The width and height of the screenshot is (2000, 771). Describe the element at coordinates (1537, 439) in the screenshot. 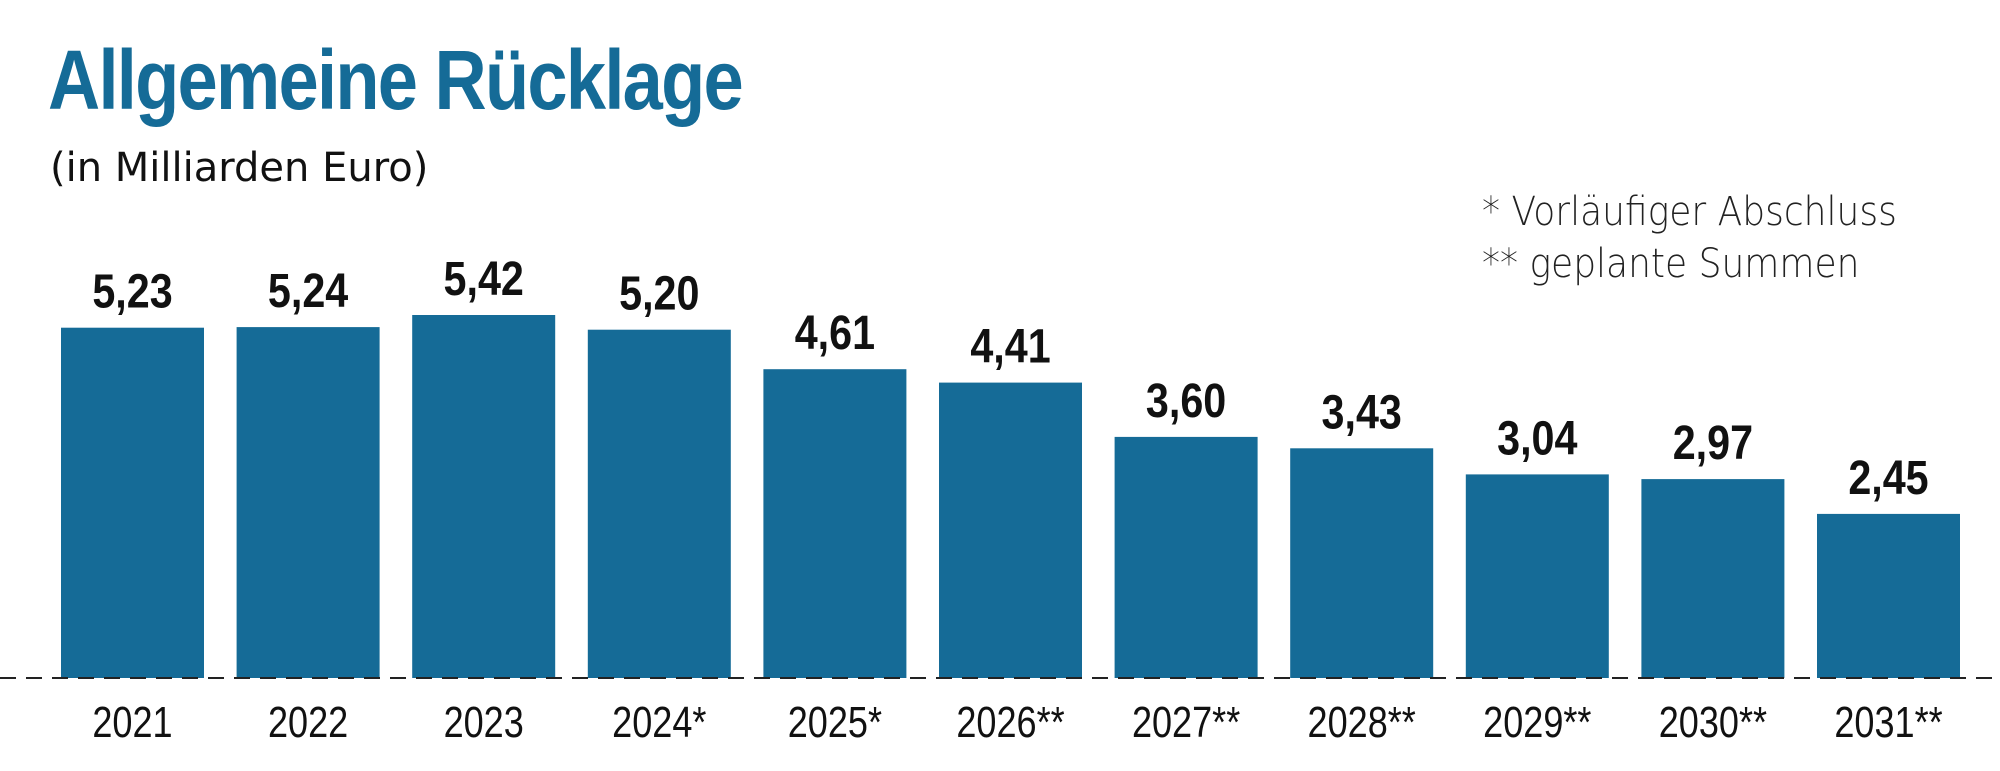

I see `value-label-2029: 3,04` at that location.